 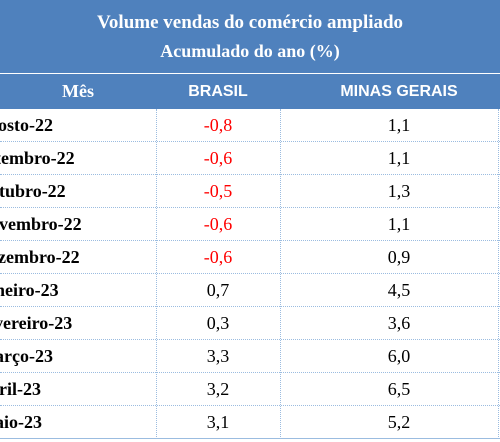 What do you see at coordinates (250, 422) in the screenshot?
I see `table-row: maio-23 3,1 5,2` at bounding box center [250, 422].